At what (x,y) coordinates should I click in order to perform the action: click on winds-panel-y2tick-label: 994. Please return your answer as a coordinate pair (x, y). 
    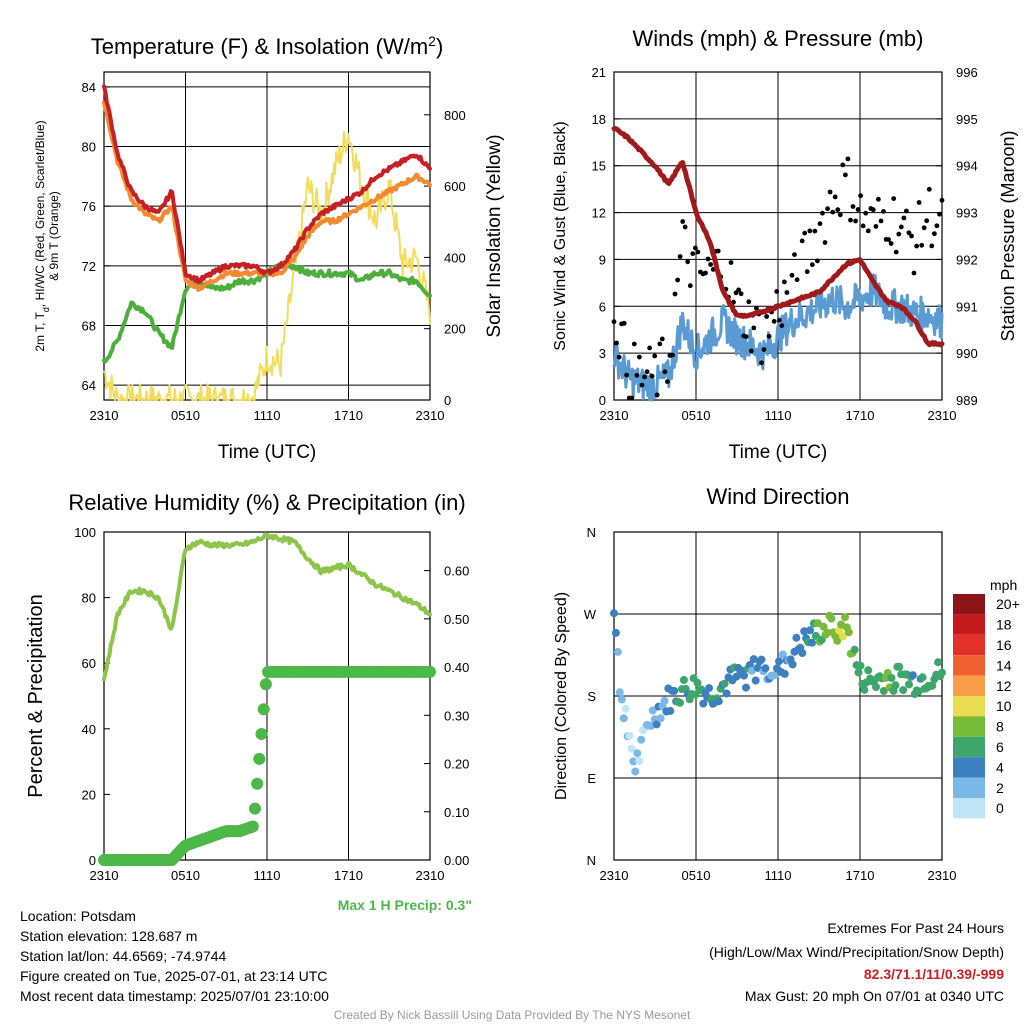
    Looking at the image, I should click on (967, 166).